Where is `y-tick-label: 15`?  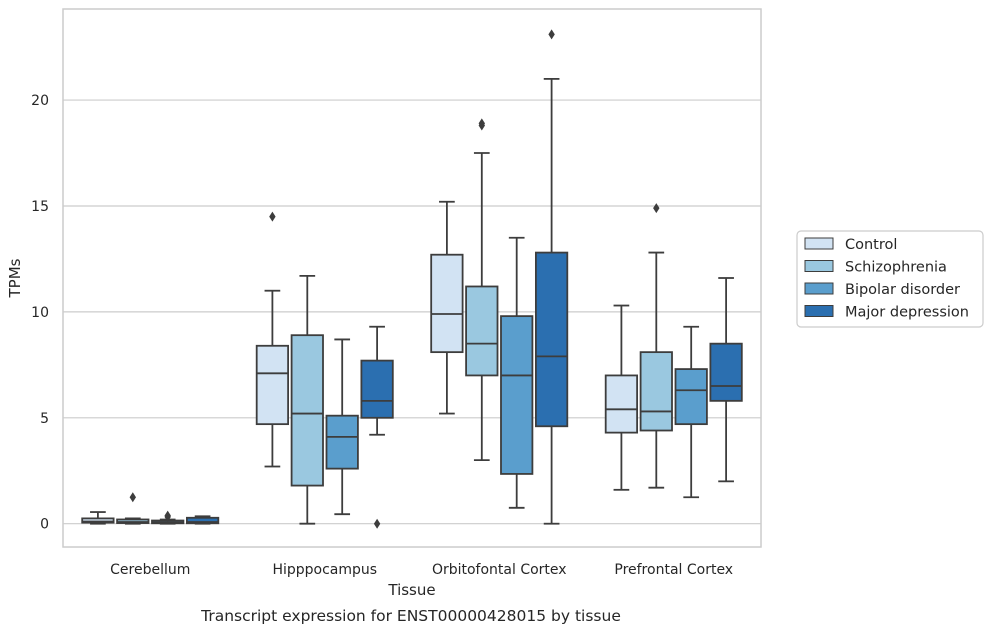
y-tick-label: 15 is located at coordinates (40, 207).